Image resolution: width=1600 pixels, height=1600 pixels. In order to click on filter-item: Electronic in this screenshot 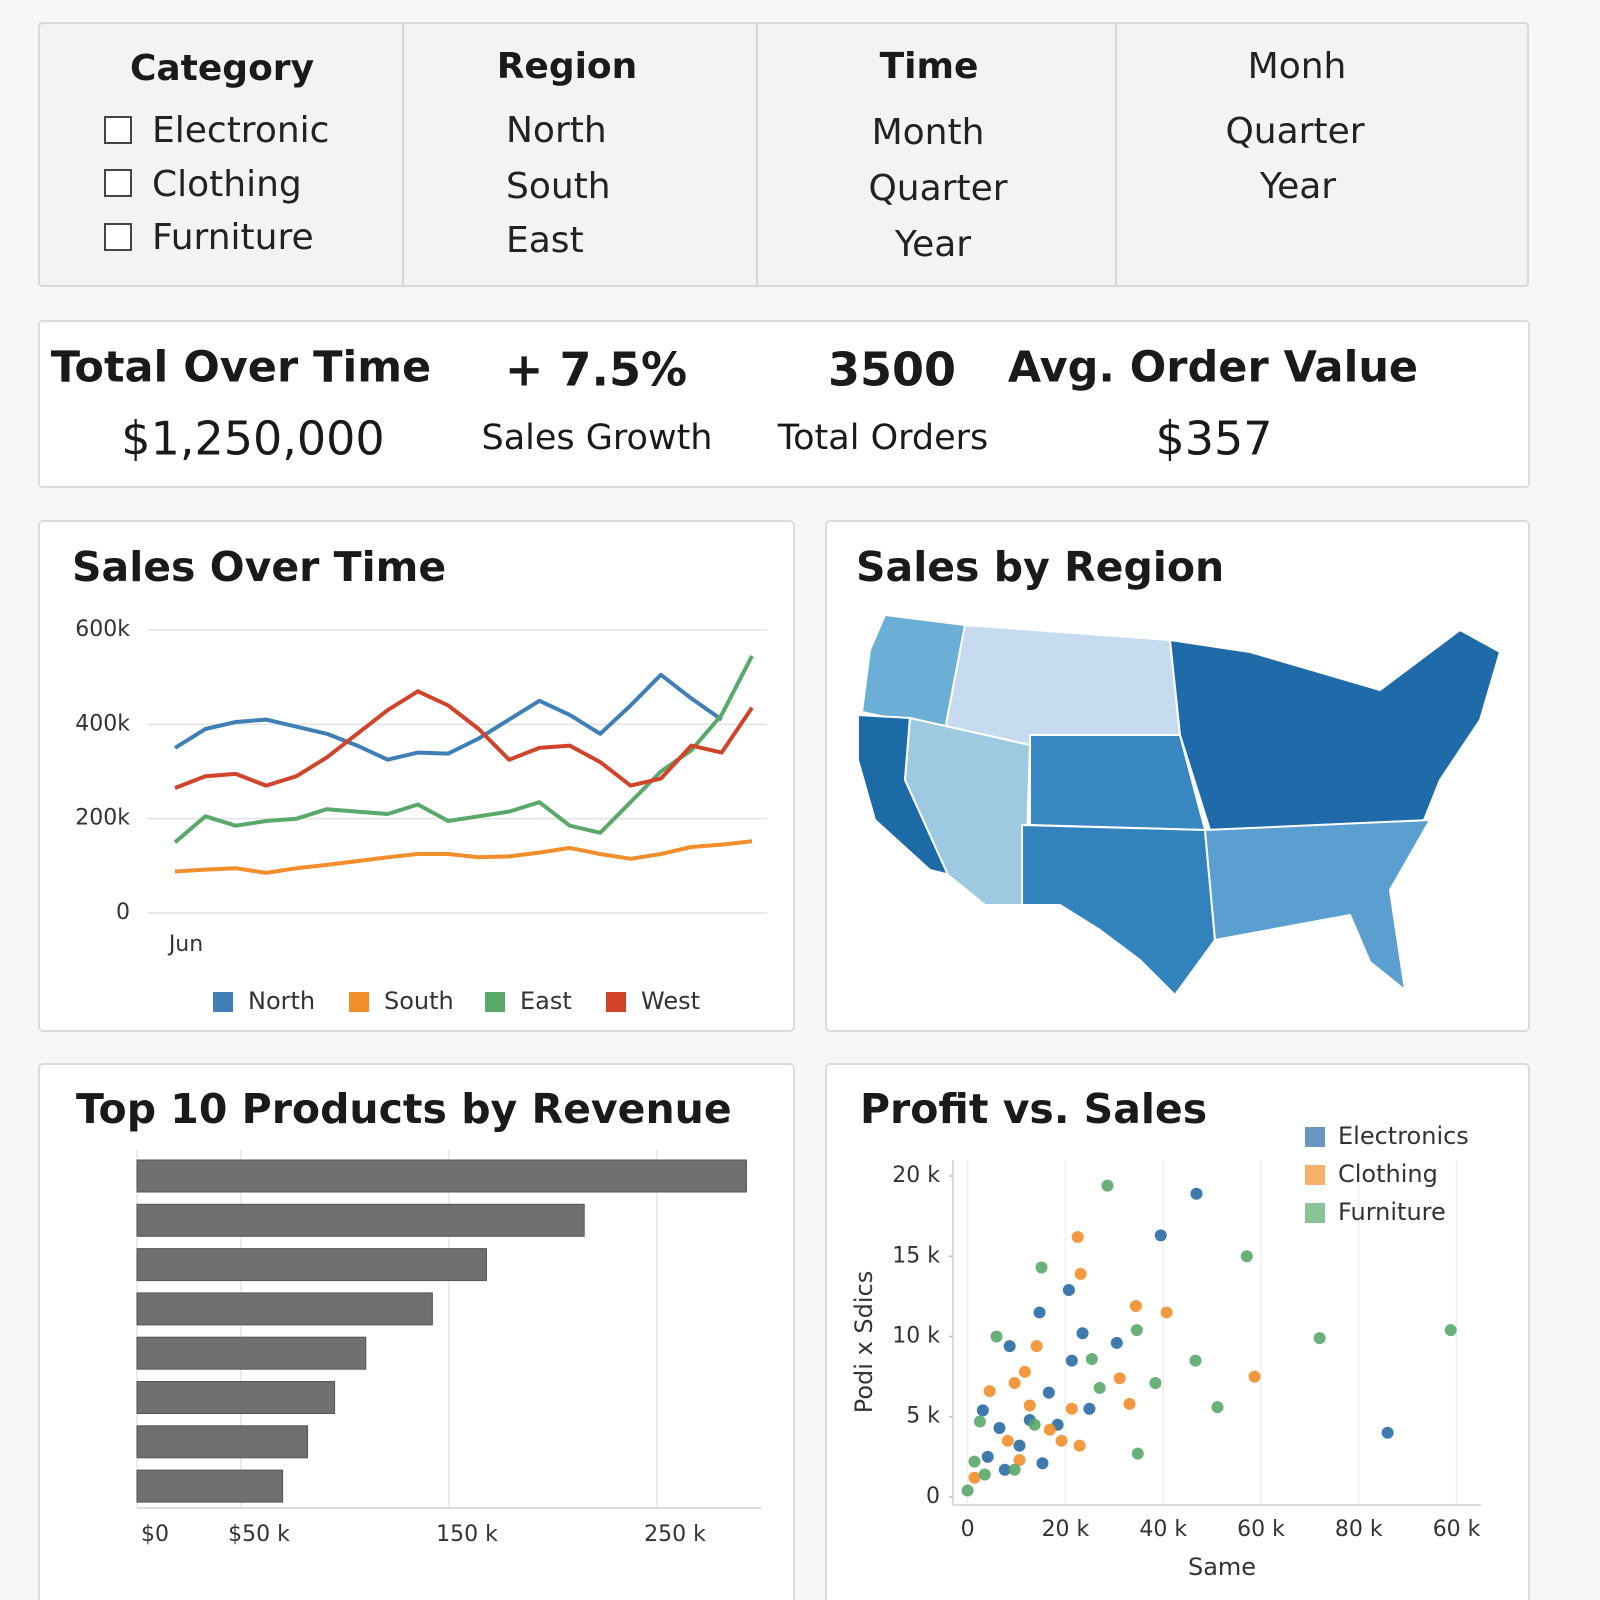, I will do `click(240, 130)`.